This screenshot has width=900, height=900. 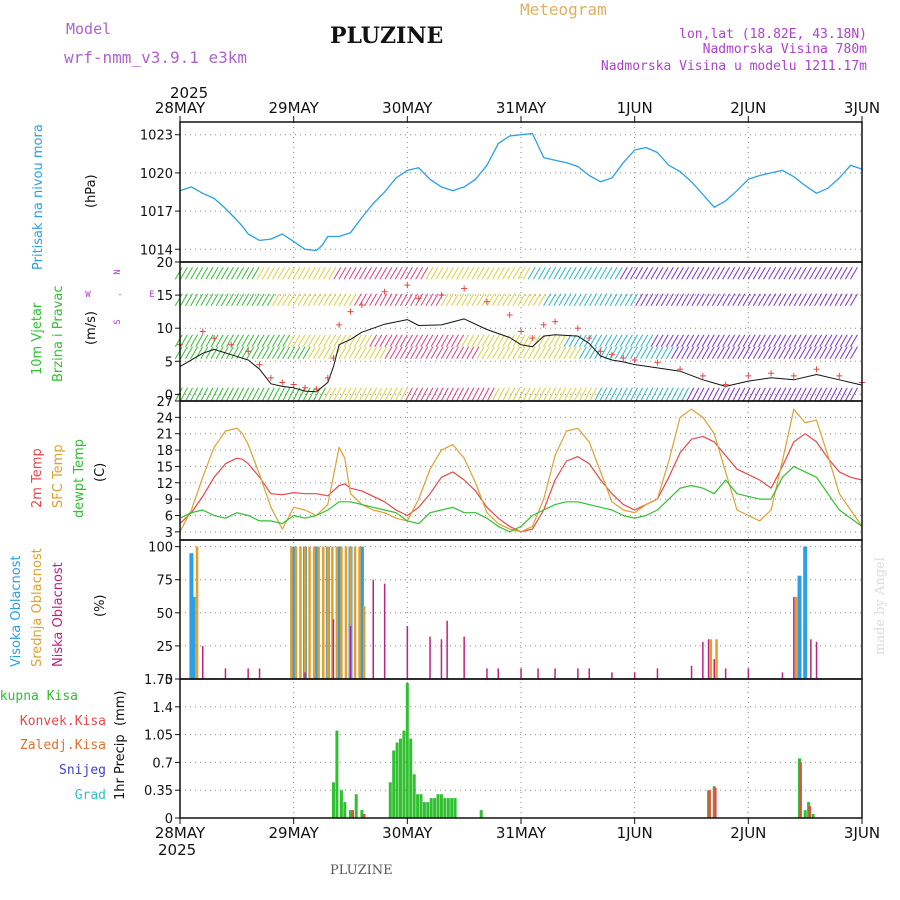 What do you see at coordinates (119, 296) in the screenshot?
I see `wind-compass: N W - E S` at bounding box center [119, 296].